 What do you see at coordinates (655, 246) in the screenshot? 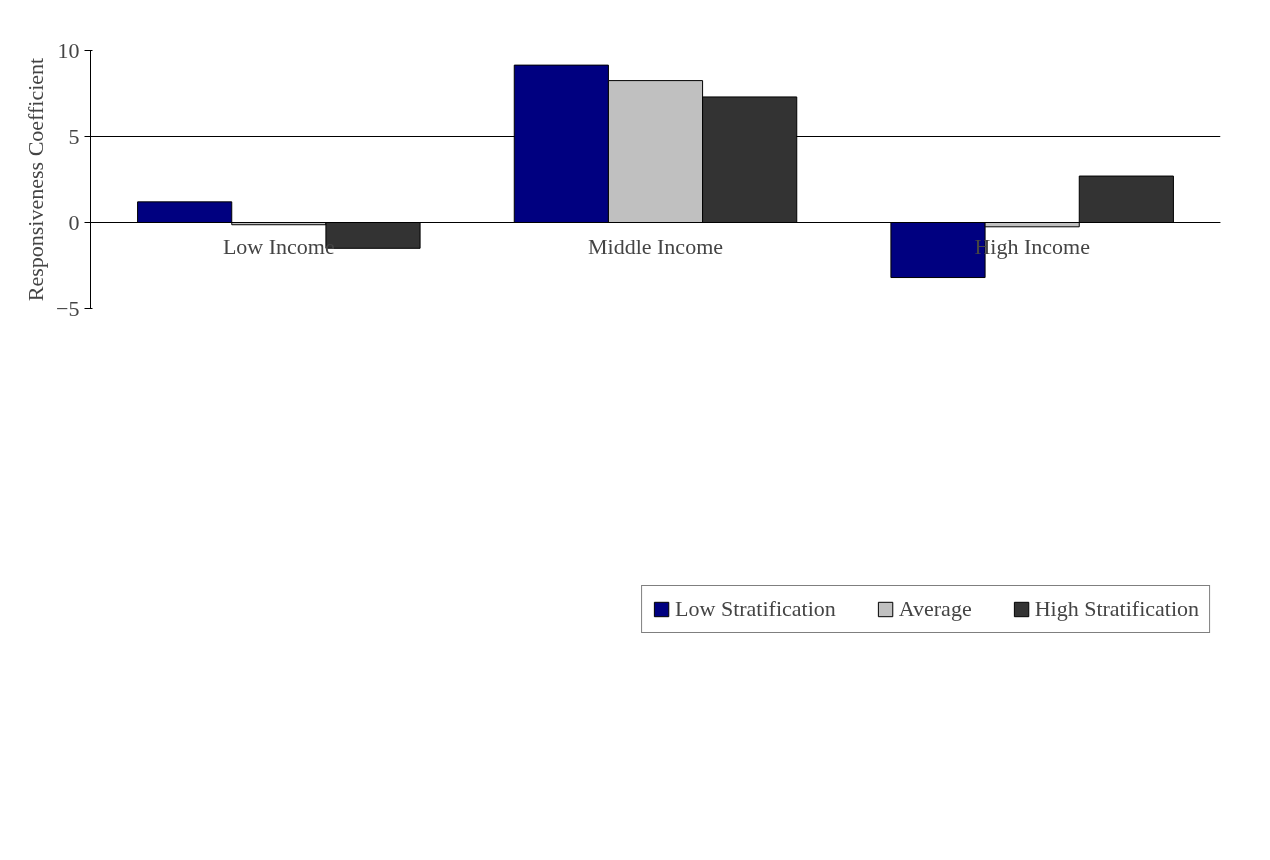
I see `x-tick-label: Middle Income` at bounding box center [655, 246].